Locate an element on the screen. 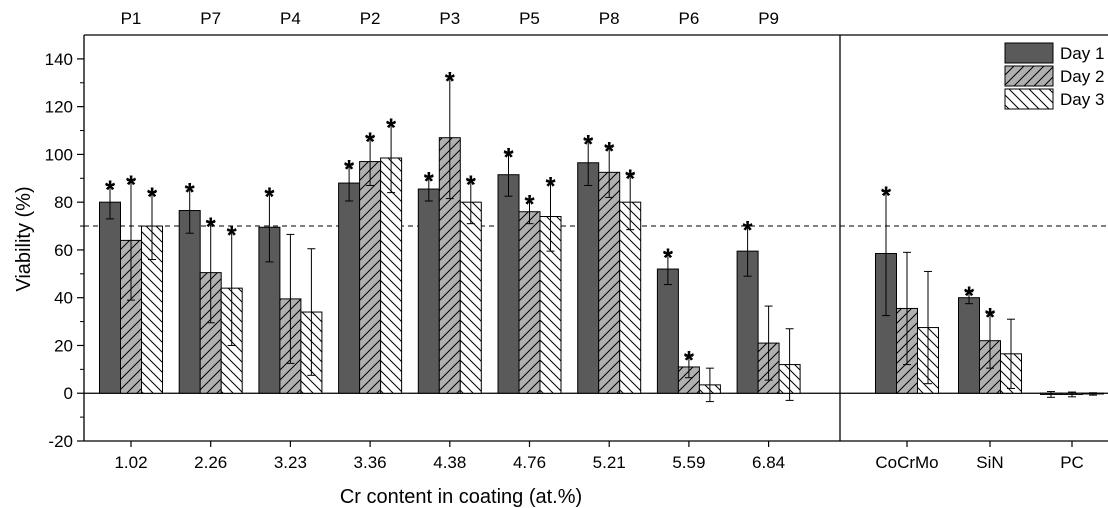  legend: Day 1 Day 2 Day 3 is located at coordinates (1054, 76).